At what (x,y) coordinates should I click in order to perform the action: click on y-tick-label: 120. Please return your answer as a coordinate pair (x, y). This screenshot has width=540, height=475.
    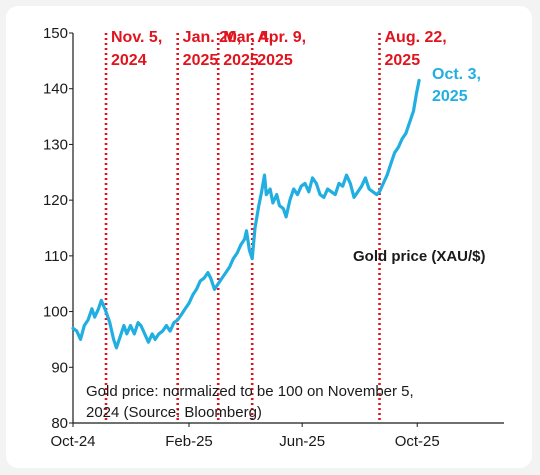
    Looking at the image, I should click on (55, 200).